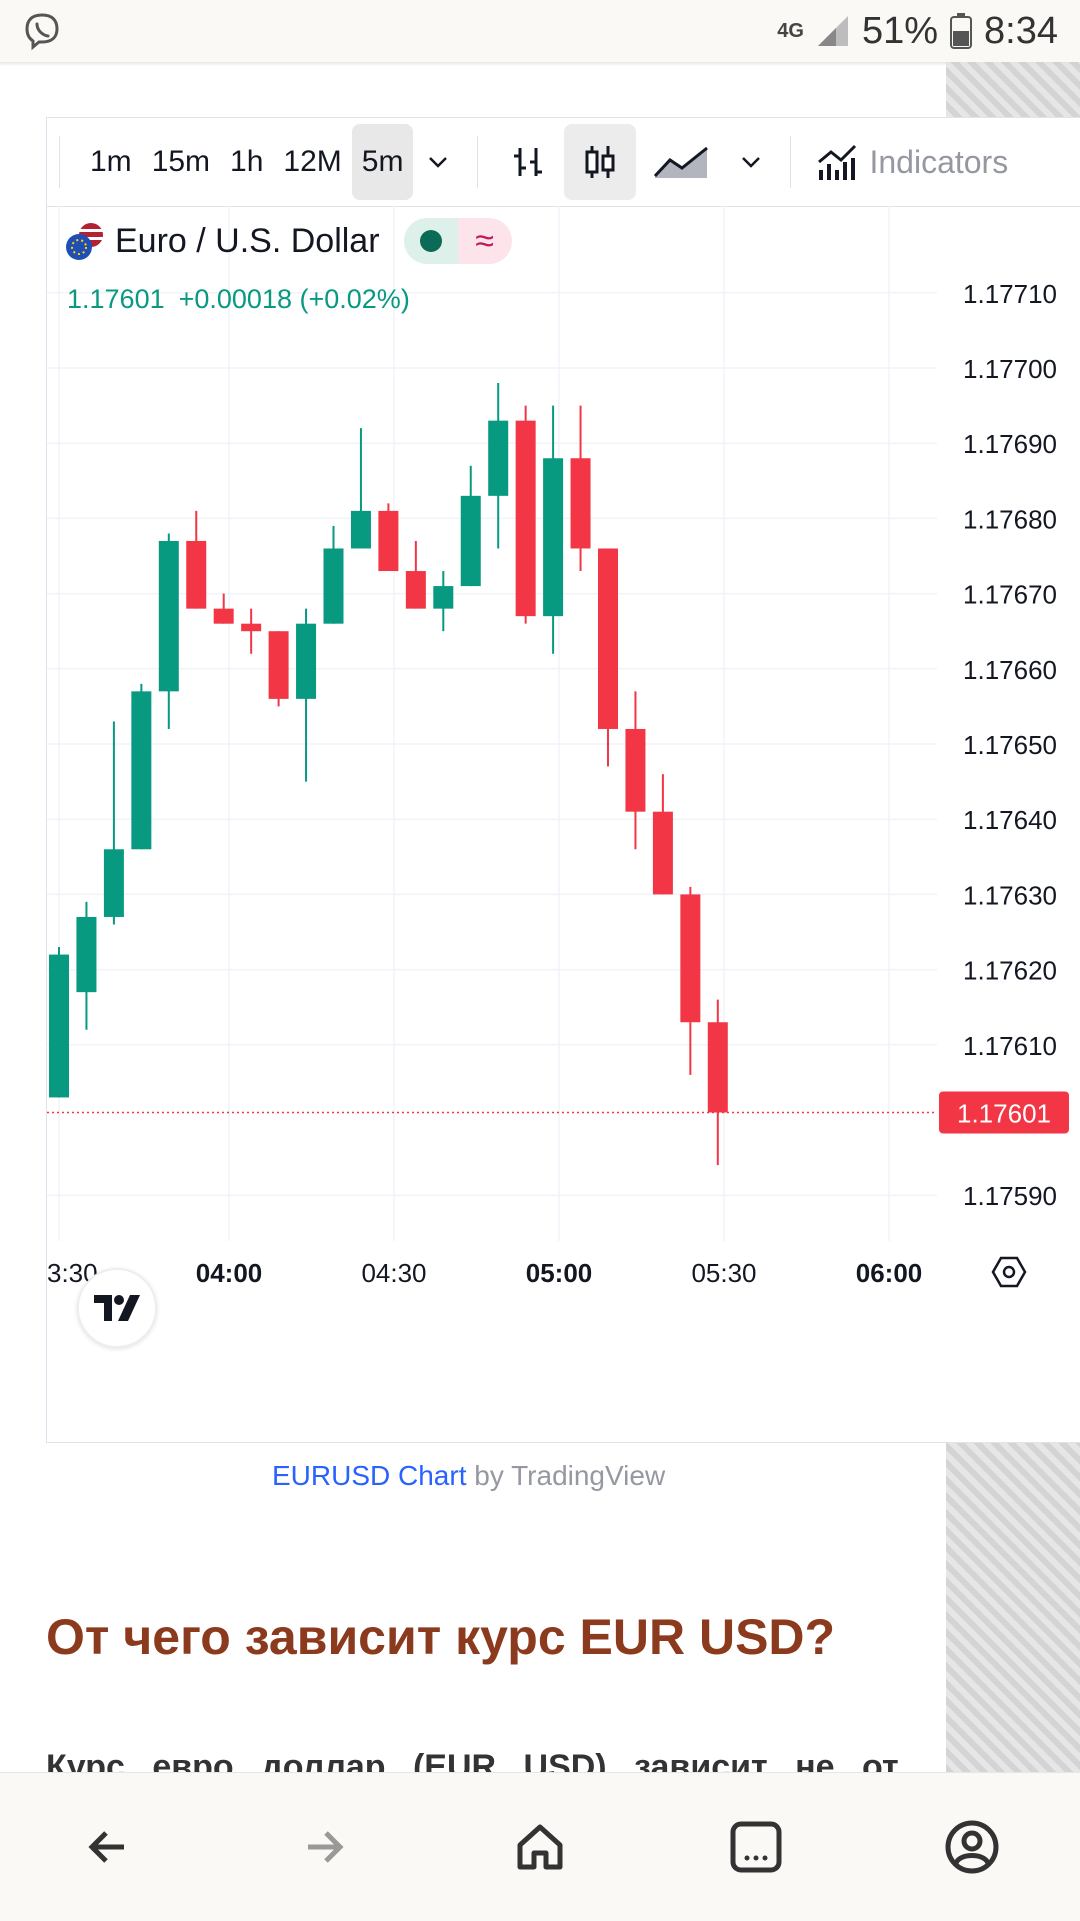  Describe the element at coordinates (837, 162) in the screenshot. I see `indicators-icon` at that location.